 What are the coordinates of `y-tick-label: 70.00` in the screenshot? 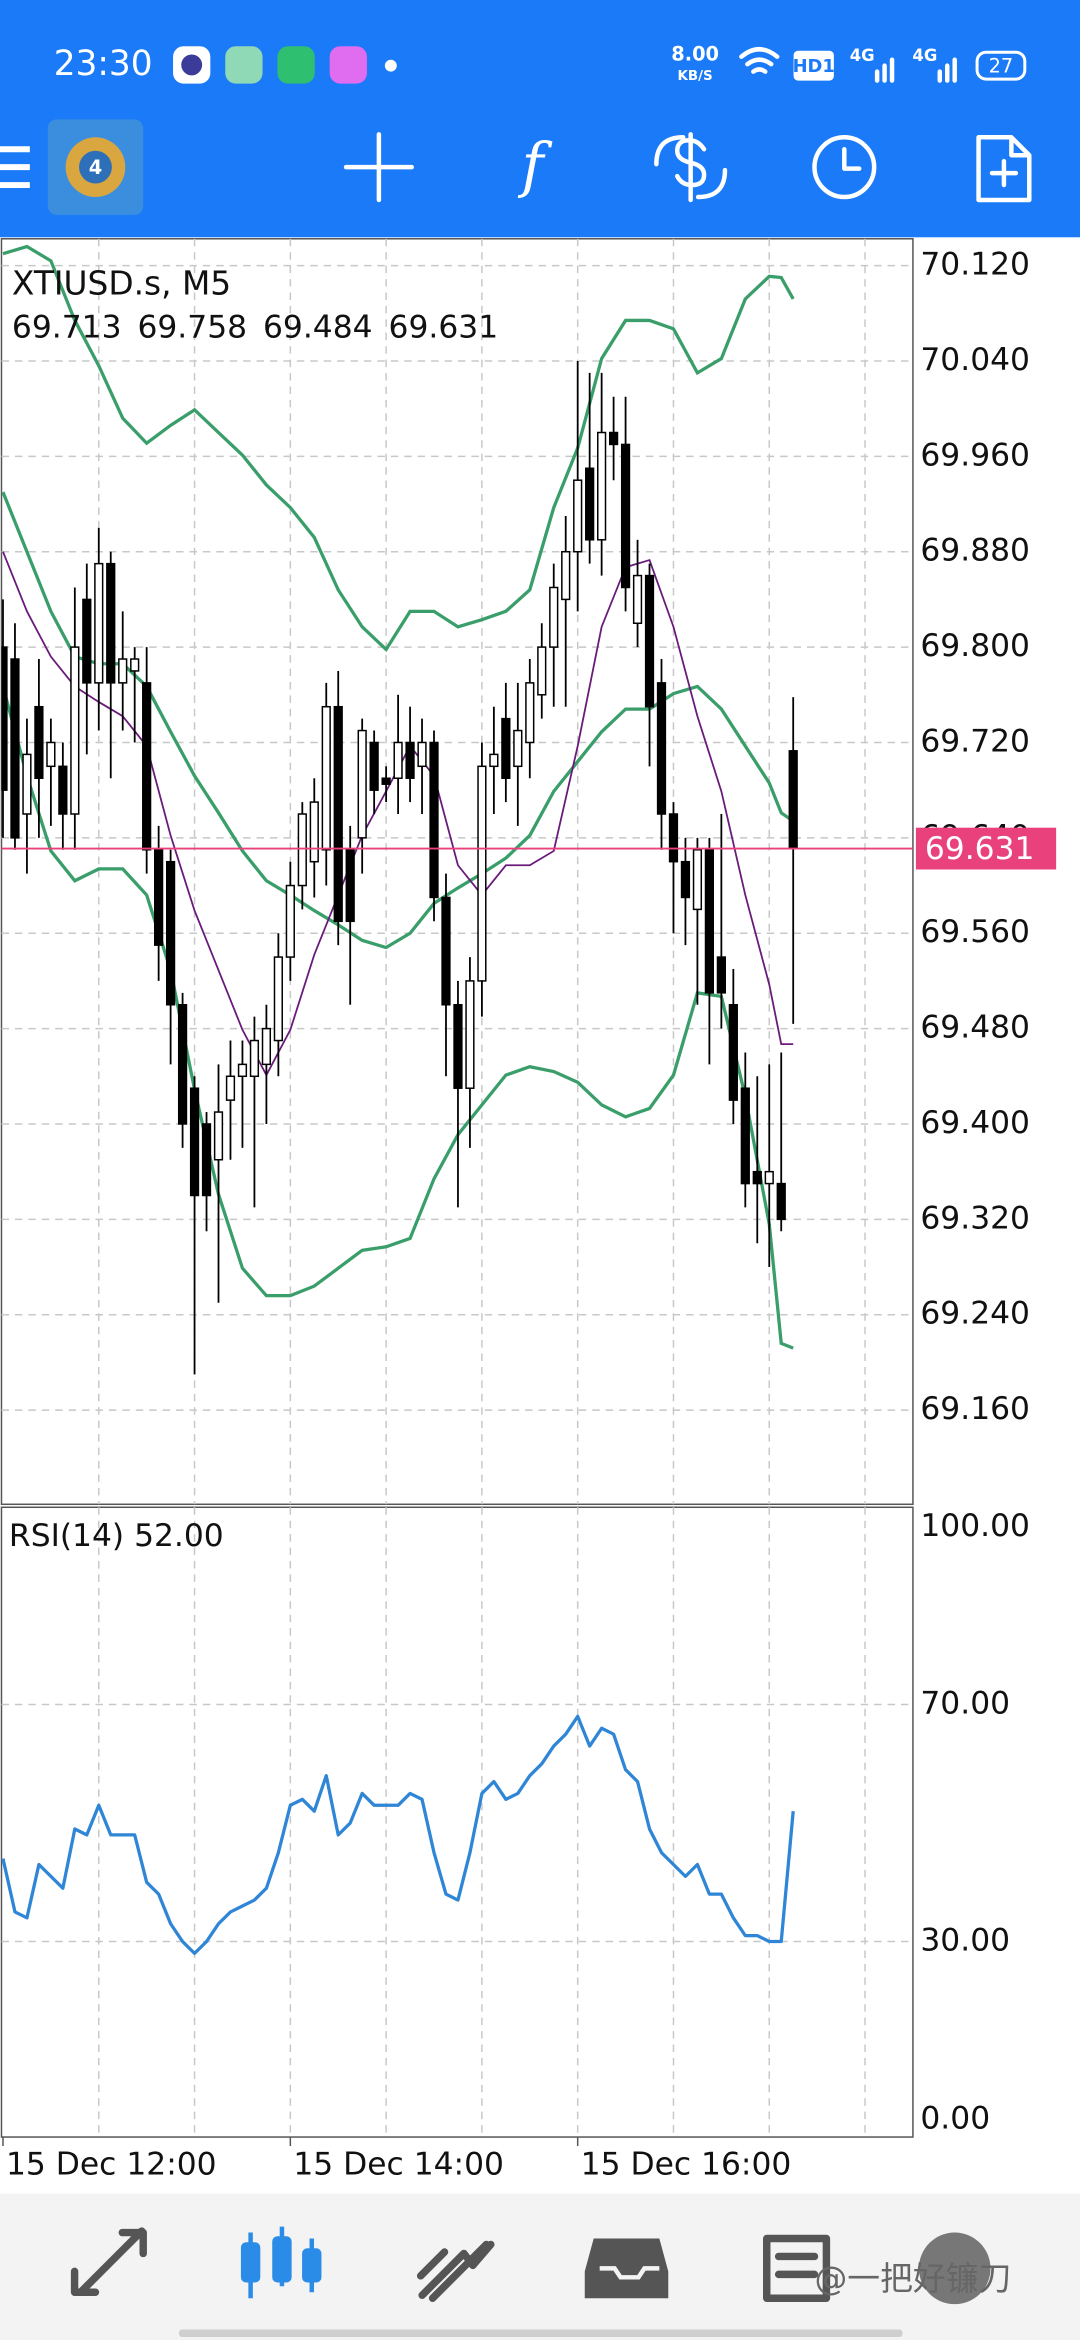 It's located at (965, 1704).